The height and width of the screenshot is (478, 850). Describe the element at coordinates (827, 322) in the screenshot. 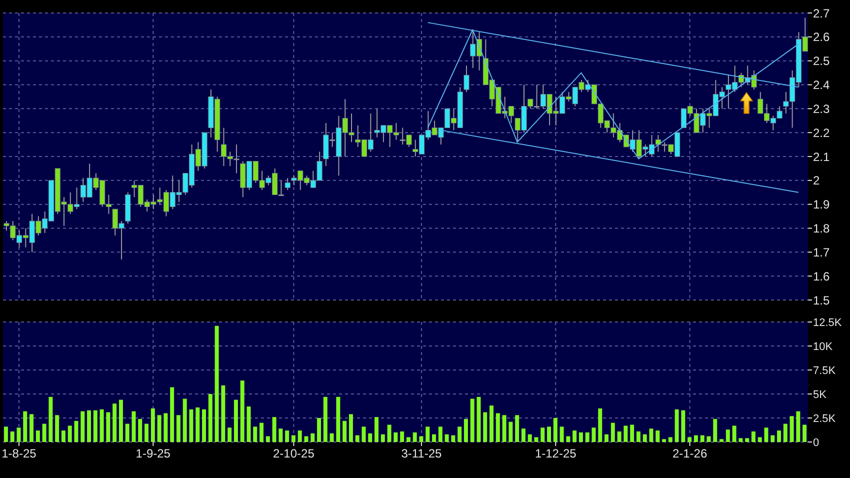

I see `y-tick-label: 12.5K` at that location.